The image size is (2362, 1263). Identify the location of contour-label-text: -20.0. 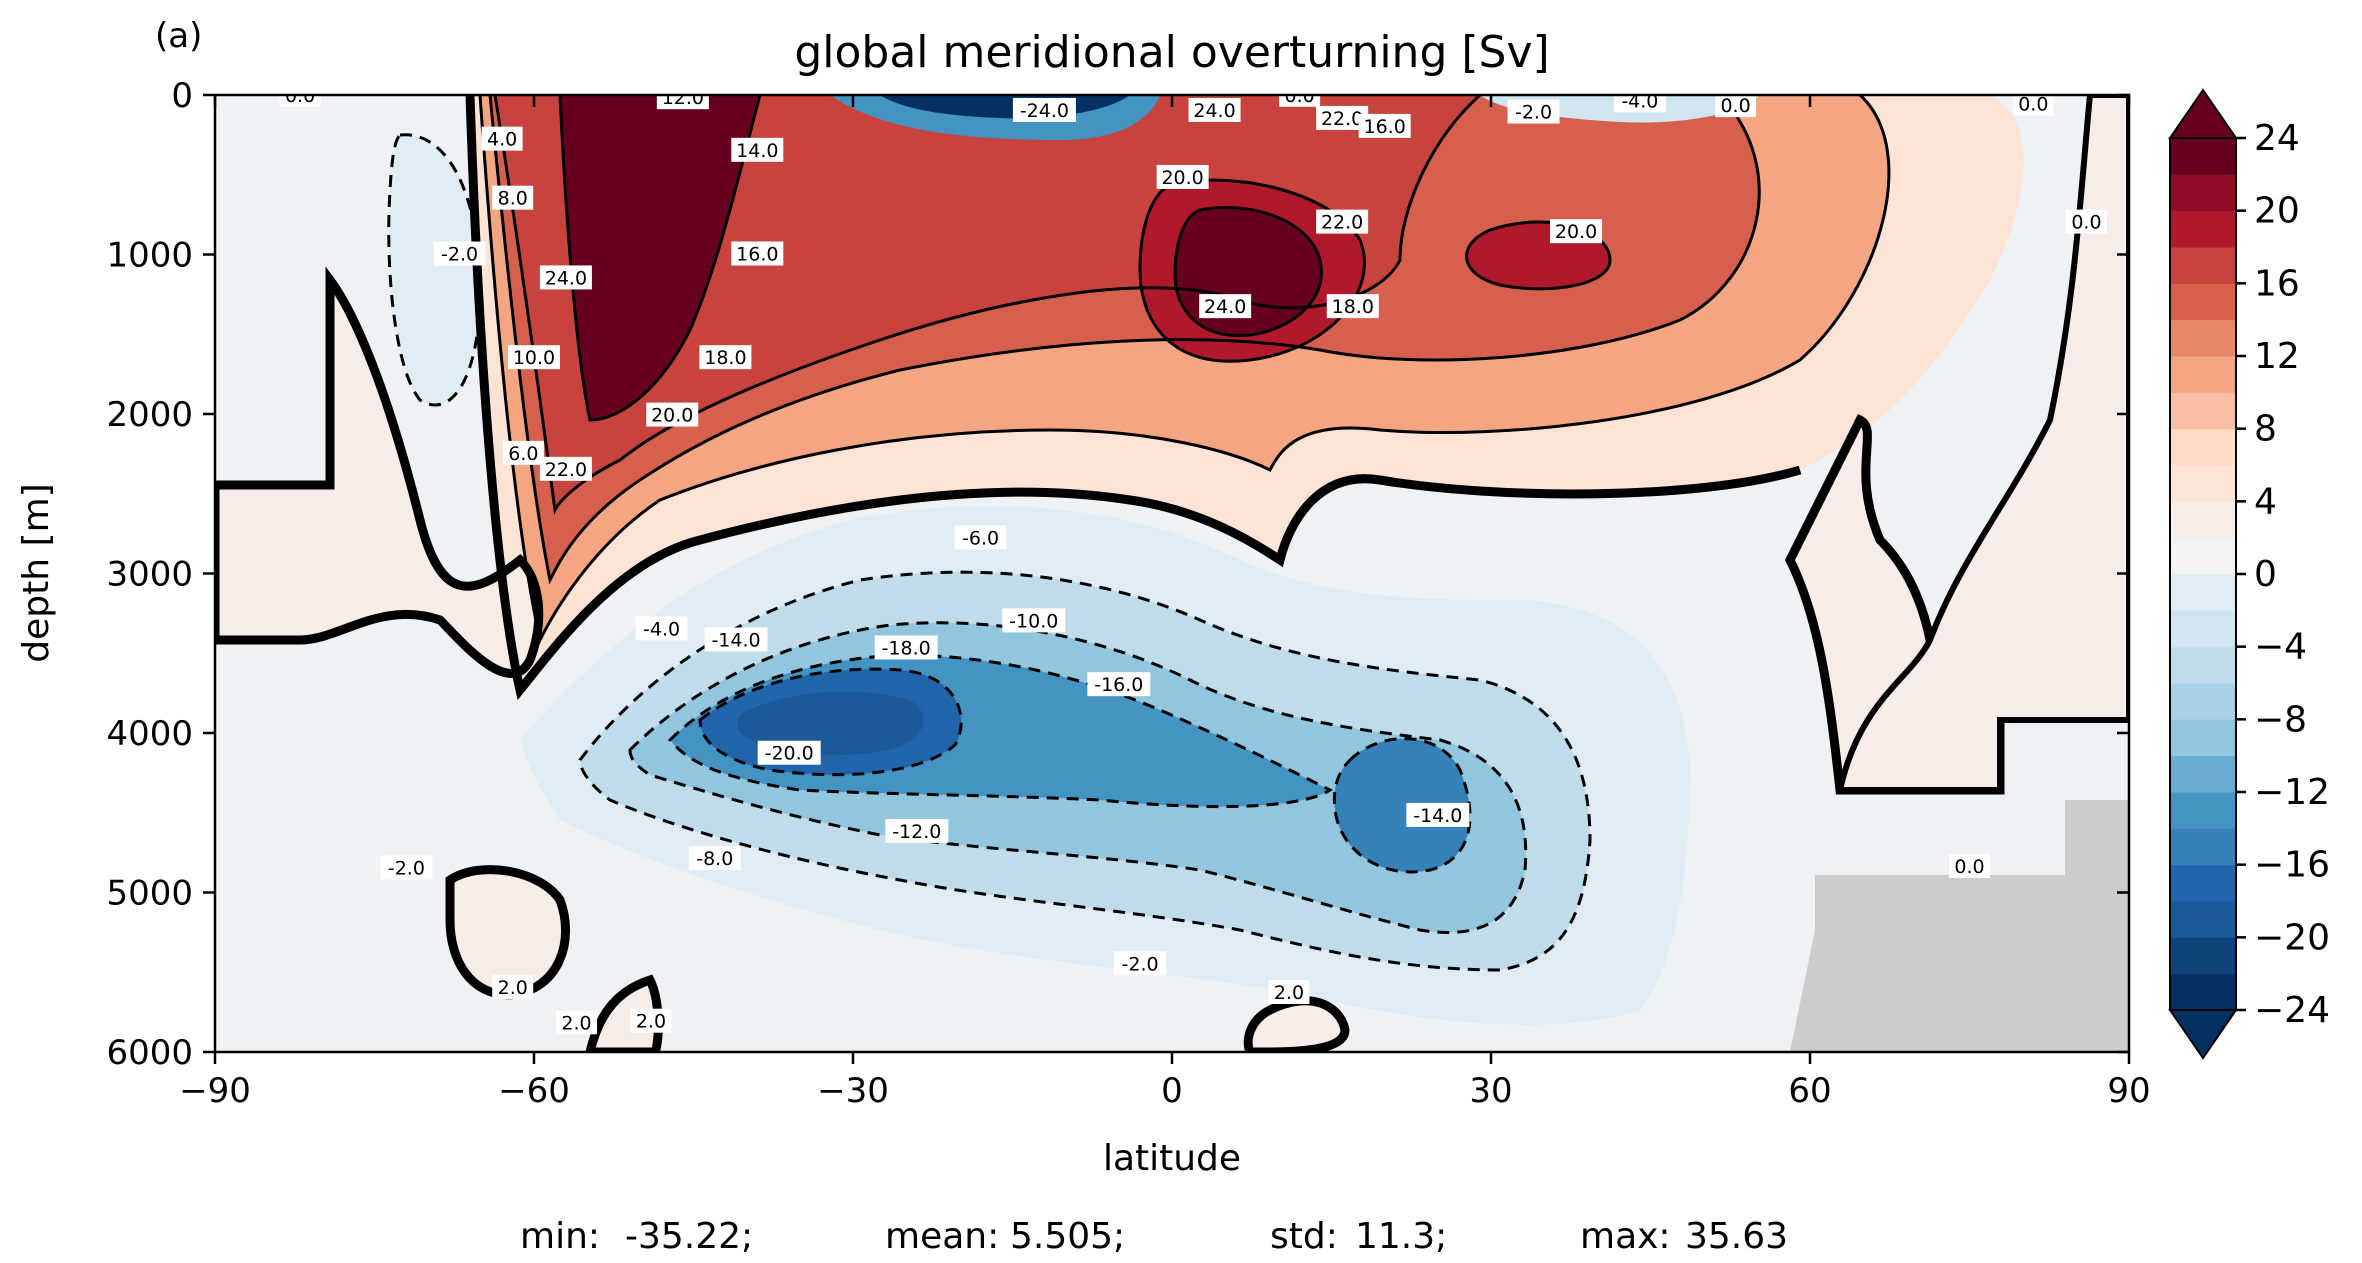
(789, 754).